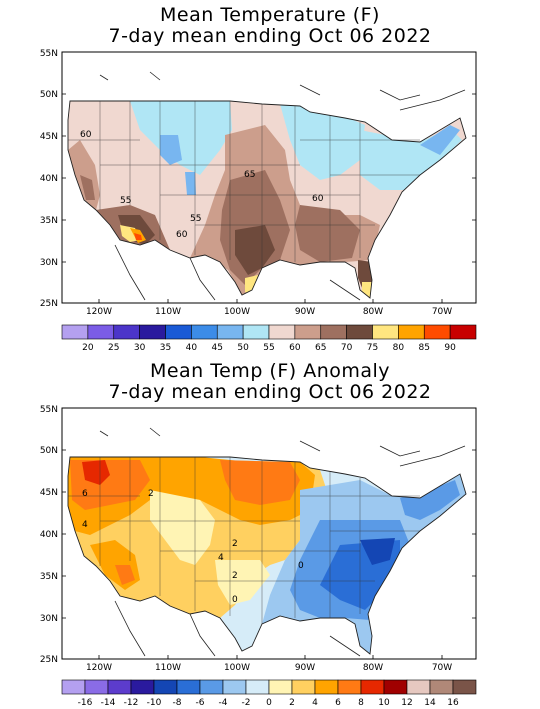  I want to click on bottom-map-subtitle: 7-day mean ending Oct 06 2022, so click(270, 392).